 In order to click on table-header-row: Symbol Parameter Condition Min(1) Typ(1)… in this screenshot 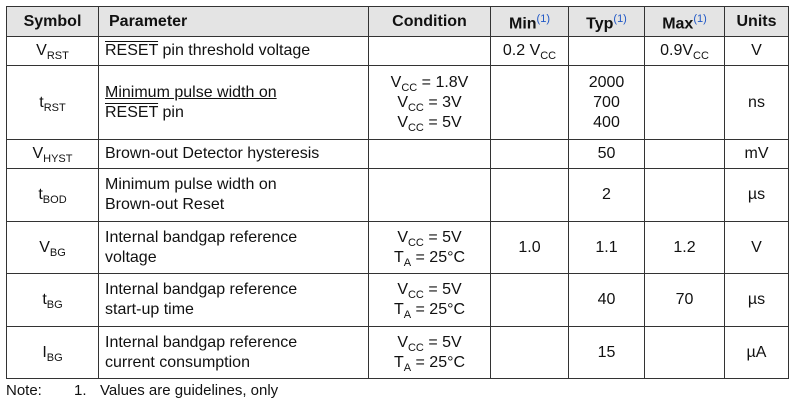, I will do `click(397, 21)`.